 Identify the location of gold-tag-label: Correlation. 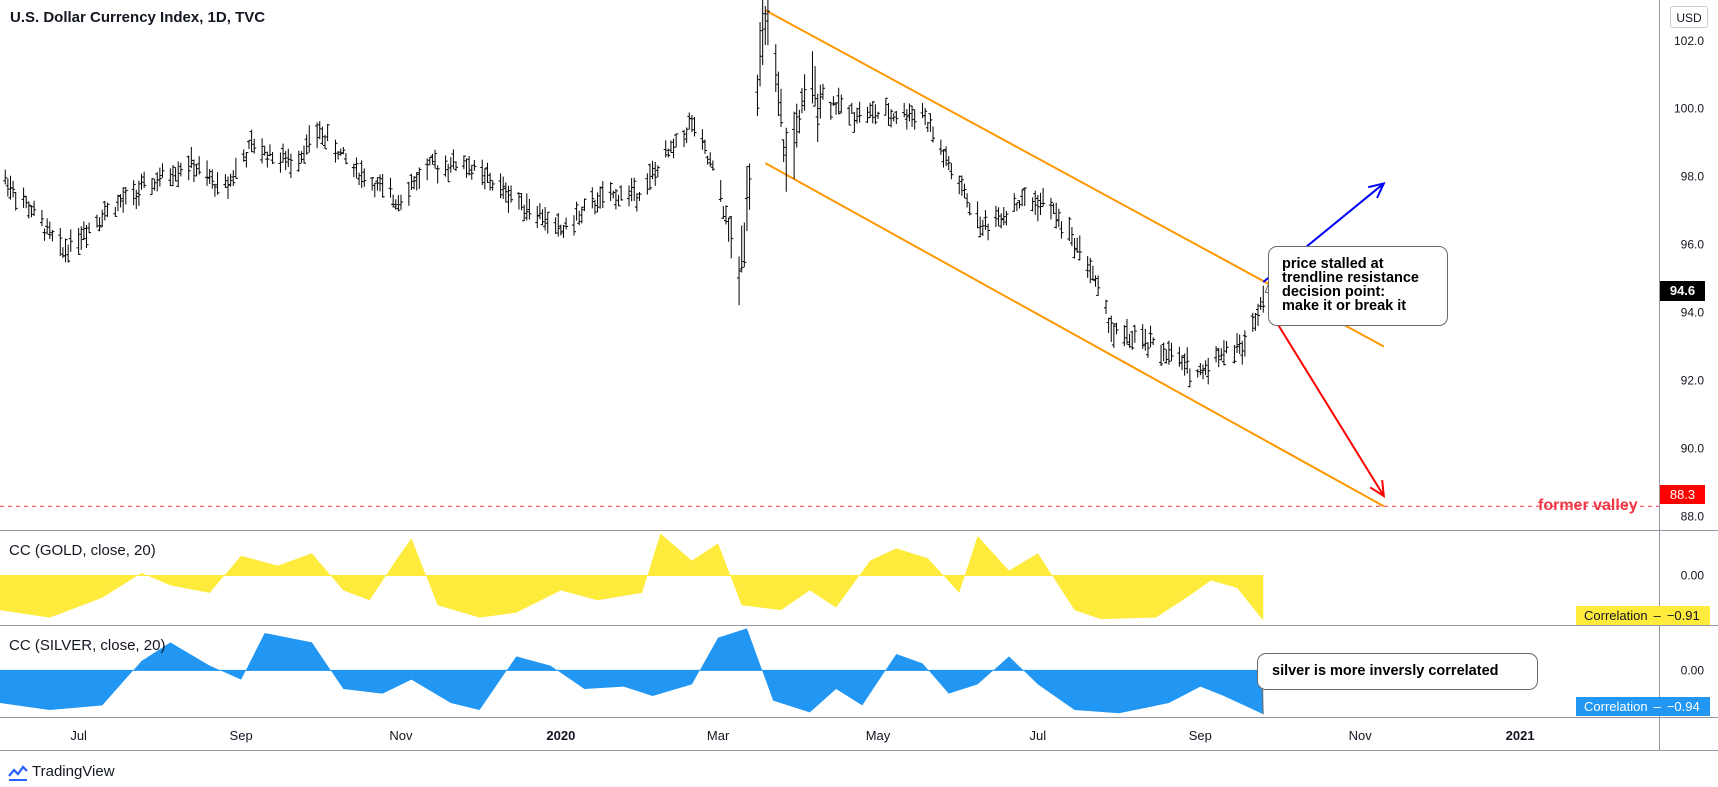
(1616, 615).